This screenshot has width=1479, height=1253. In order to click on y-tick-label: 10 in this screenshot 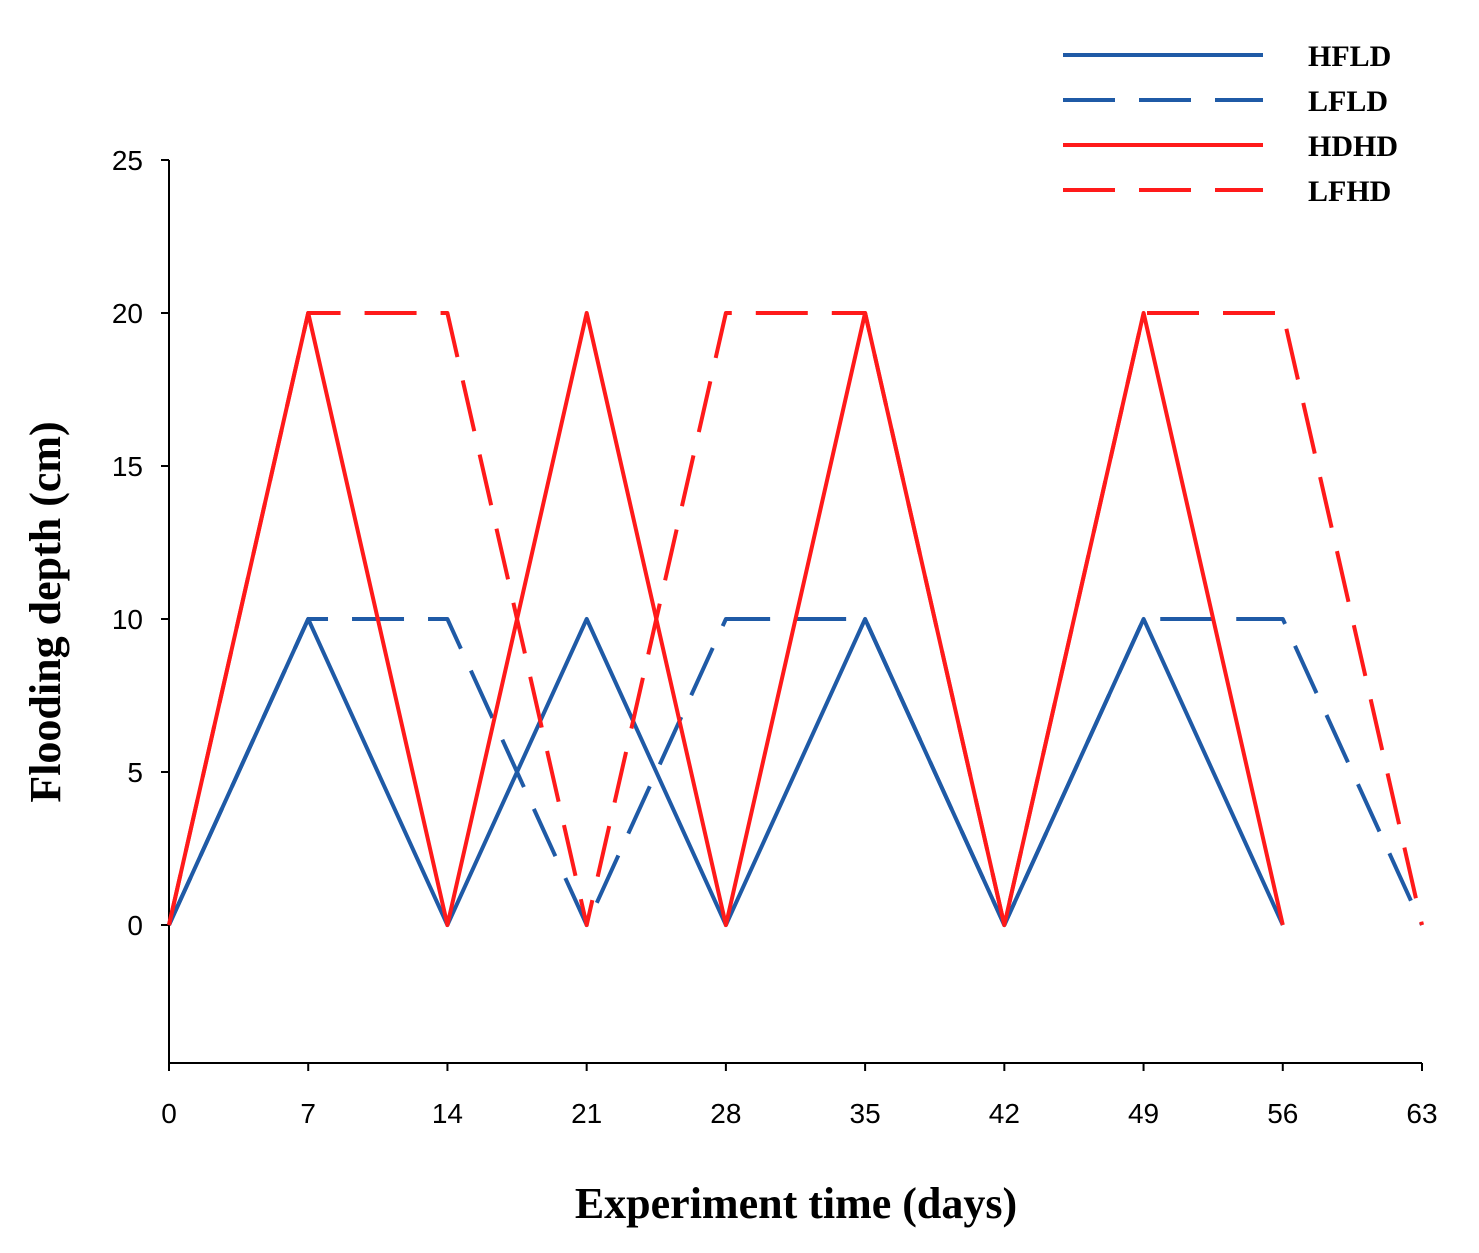, I will do `click(127, 619)`.